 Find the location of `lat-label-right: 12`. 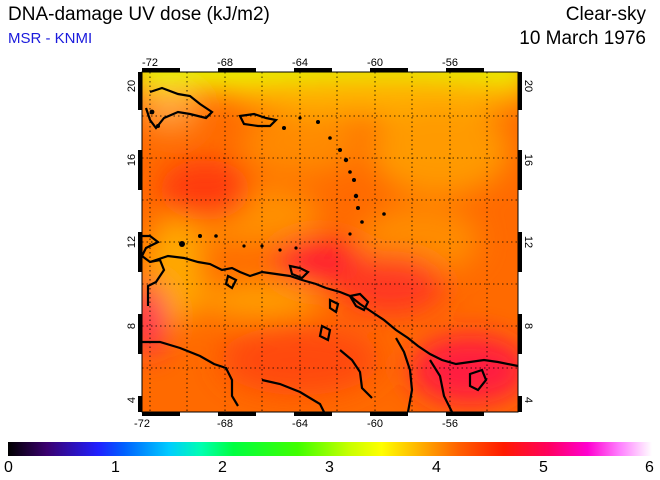

lat-label-right: 12 is located at coordinates (528, 242).